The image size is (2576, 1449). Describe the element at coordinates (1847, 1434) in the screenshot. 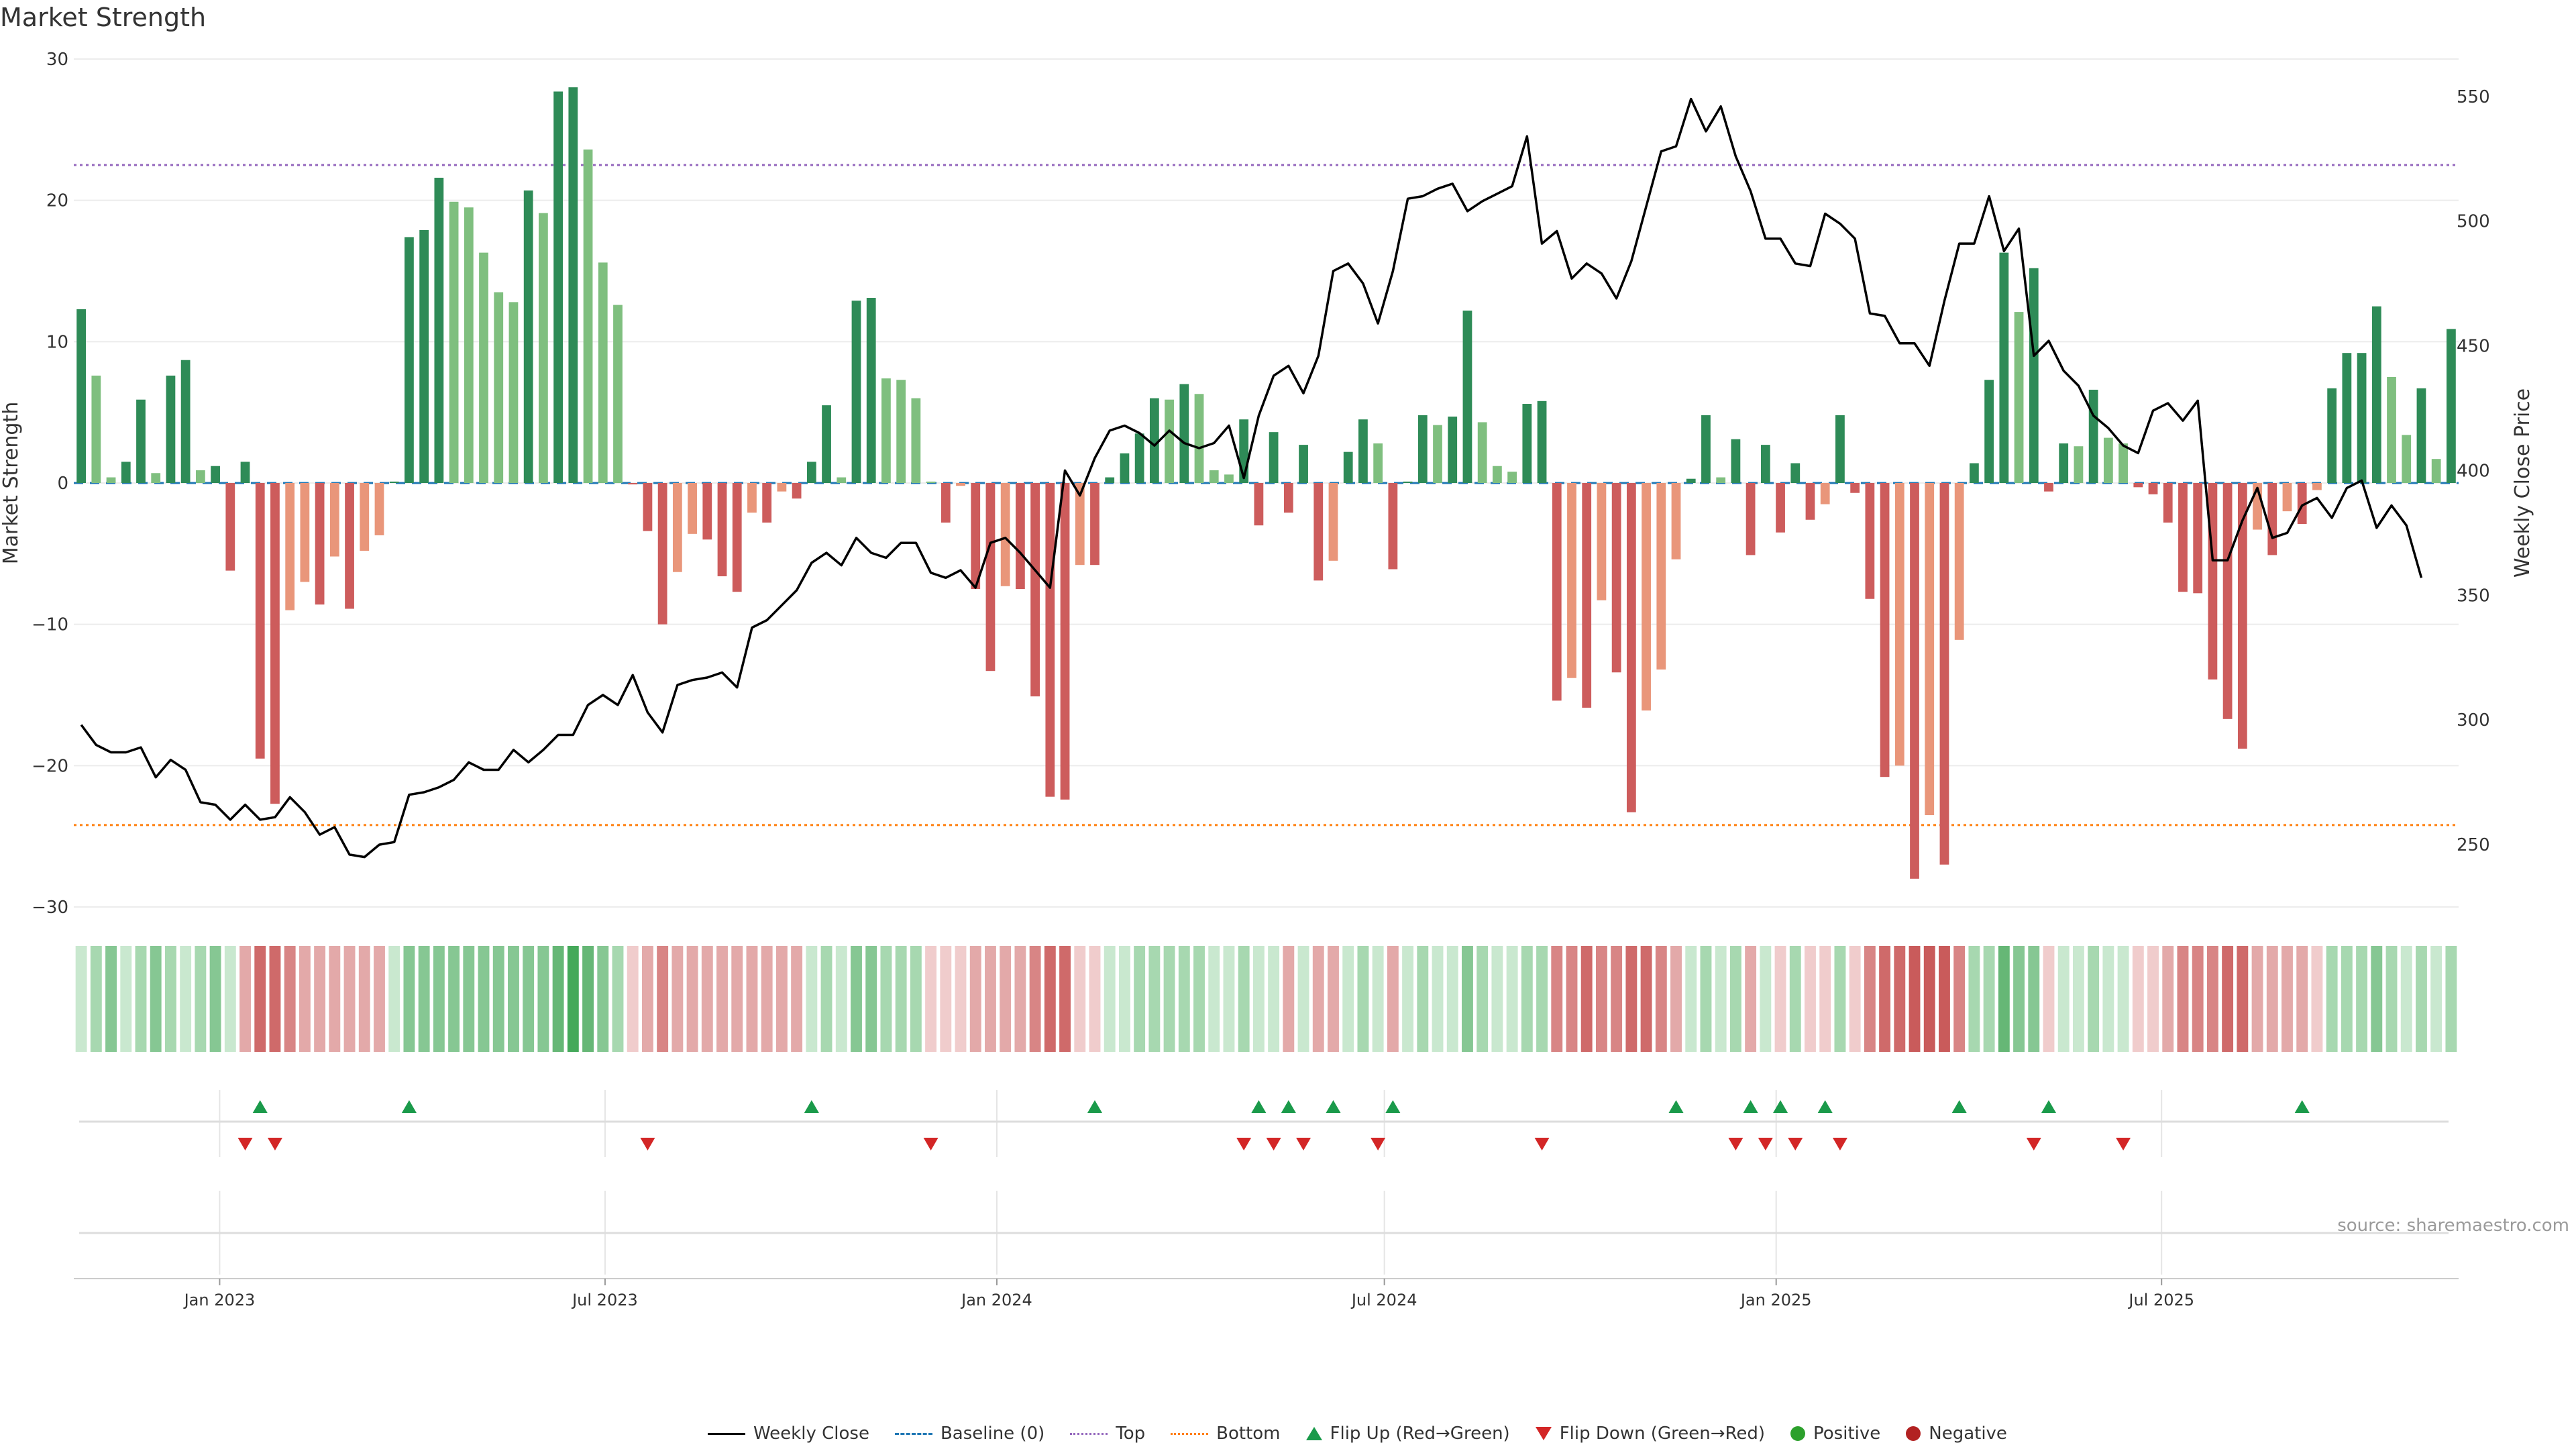

I see `legend-label: Positive` at that location.